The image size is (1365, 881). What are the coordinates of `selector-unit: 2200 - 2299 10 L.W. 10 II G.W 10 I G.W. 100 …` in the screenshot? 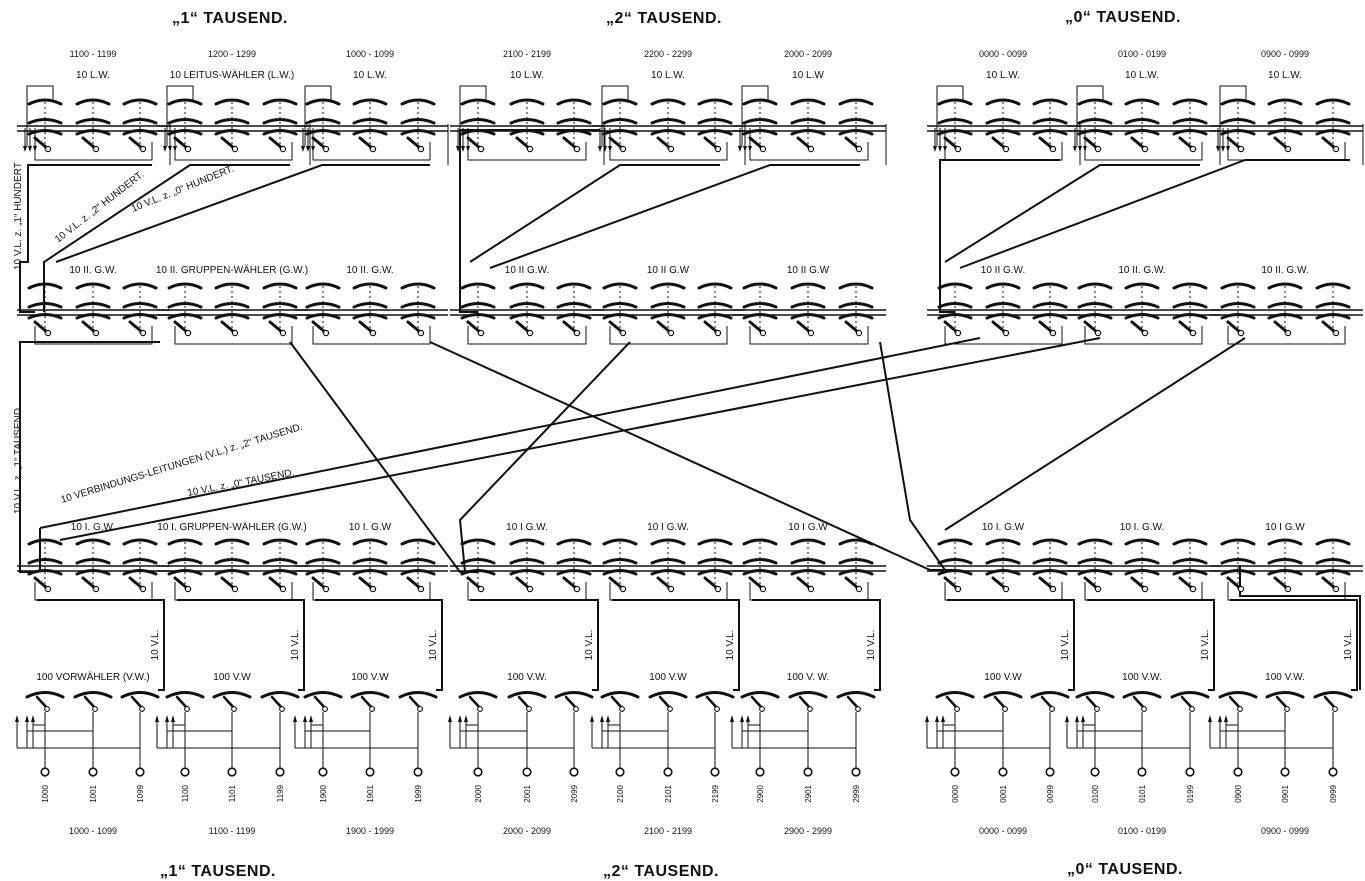 It's located at (668, 442).